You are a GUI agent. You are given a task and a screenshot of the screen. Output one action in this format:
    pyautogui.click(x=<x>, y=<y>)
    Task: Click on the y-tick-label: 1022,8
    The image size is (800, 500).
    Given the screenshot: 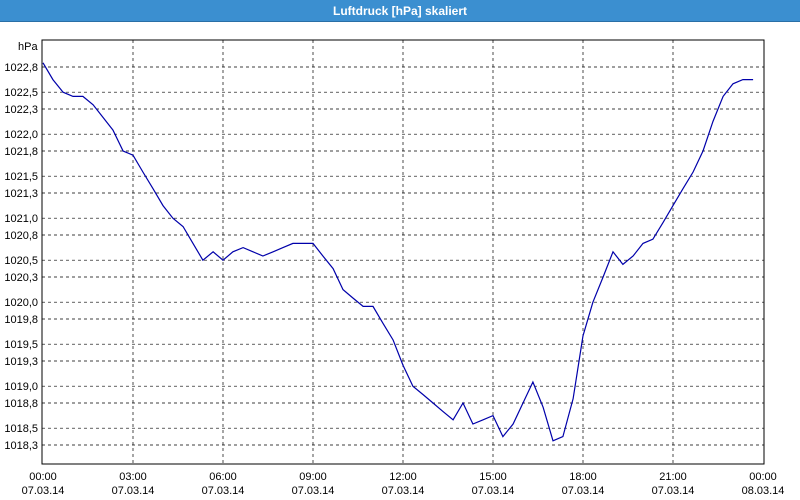 What is the action you would take?
    pyautogui.click(x=21, y=68)
    